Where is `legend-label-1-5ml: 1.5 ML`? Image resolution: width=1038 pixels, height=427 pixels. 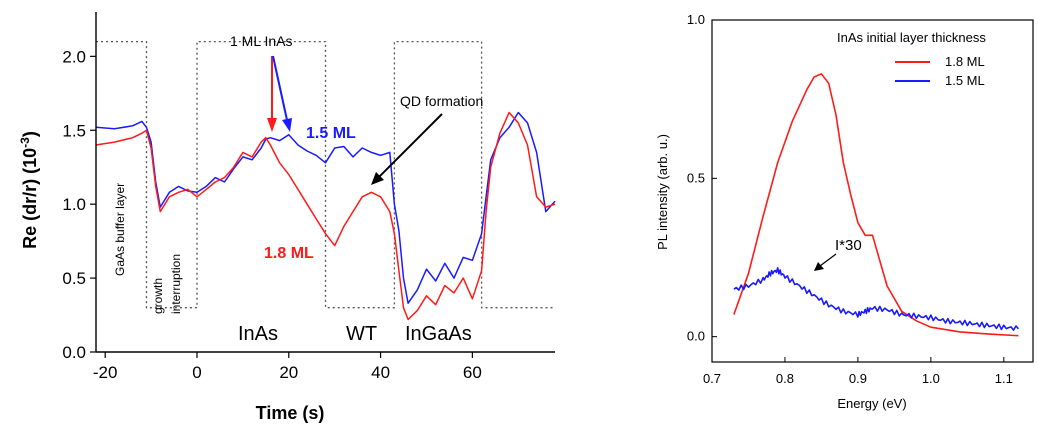
legend-label-1-5ml: 1.5 ML is located at coordinates (965, 80).